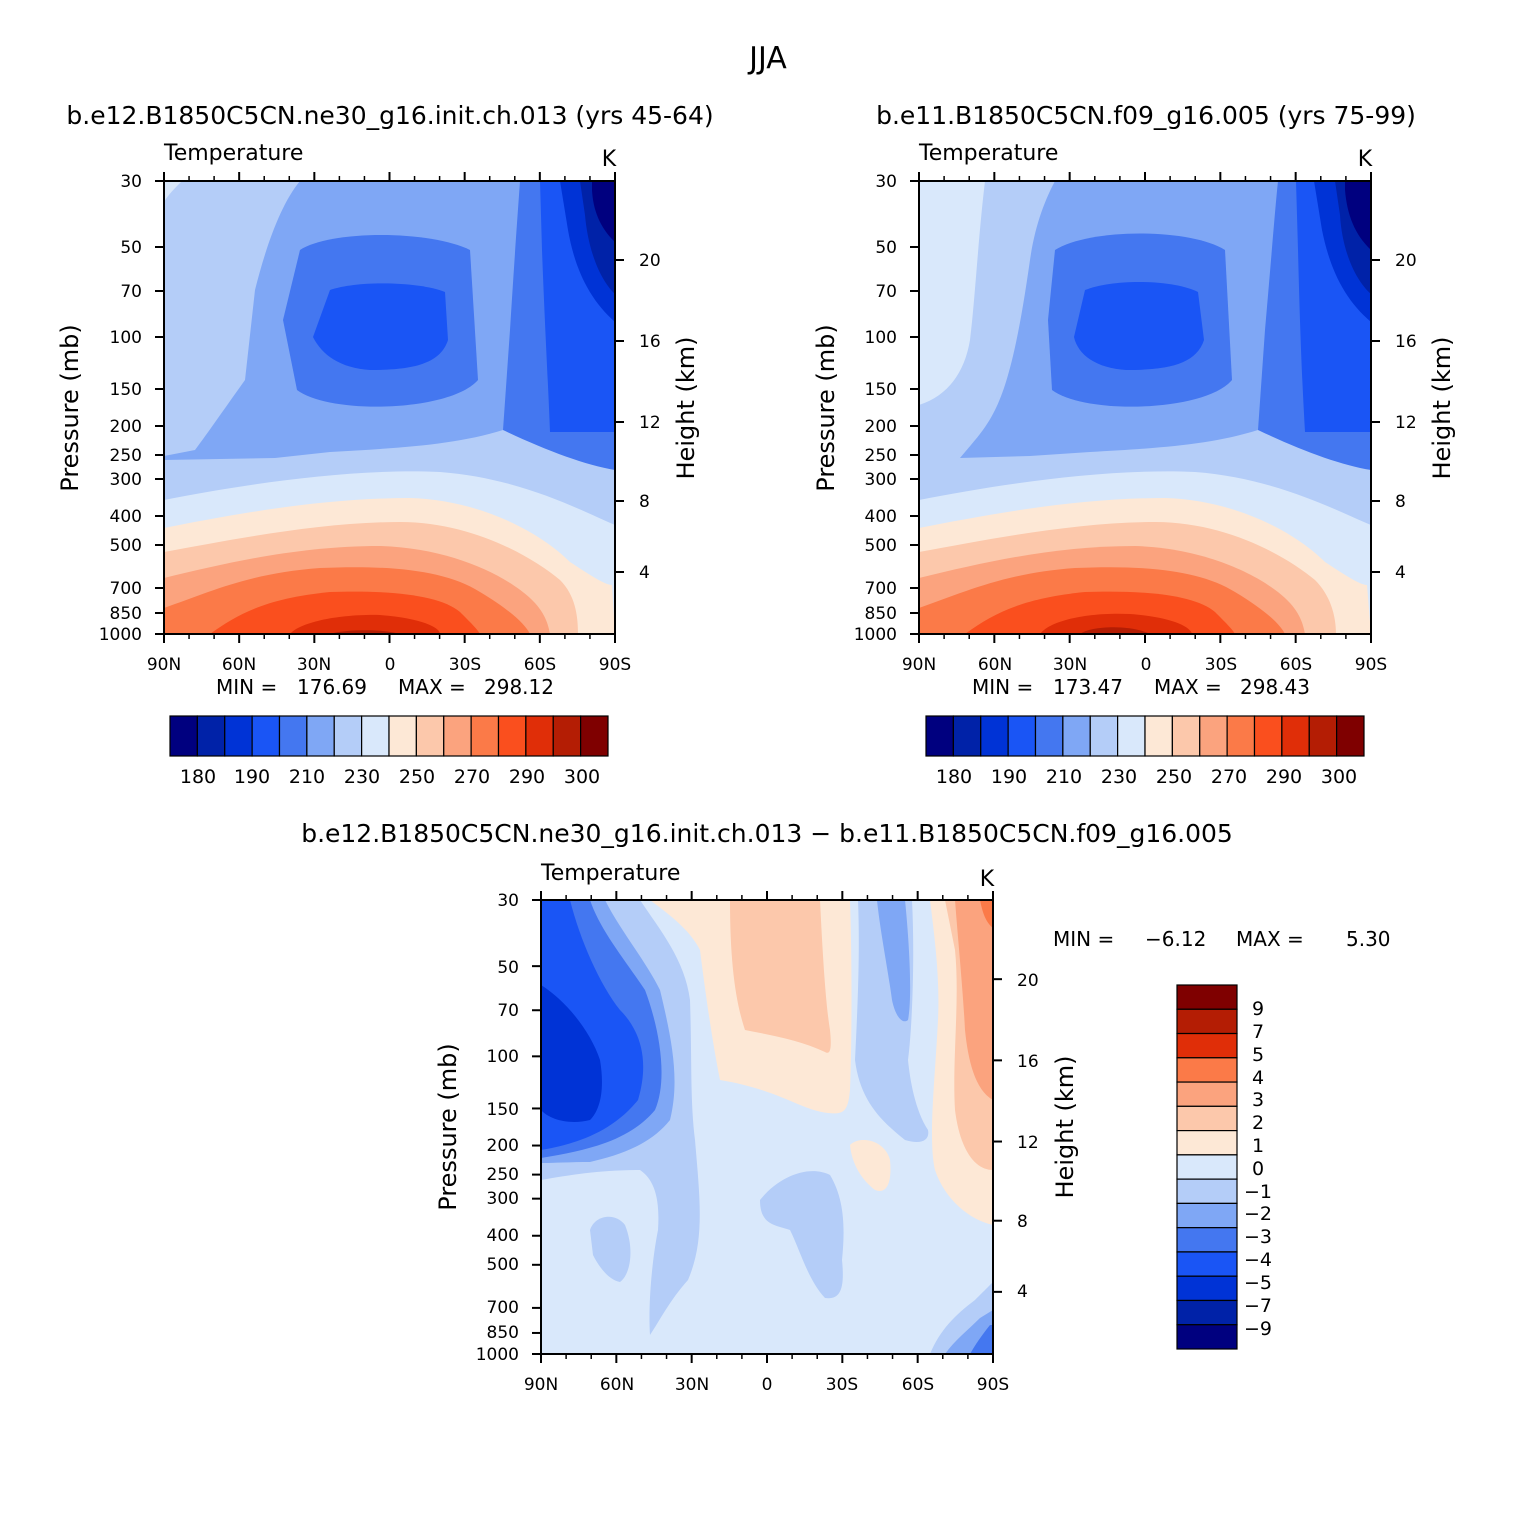 The height and width of the screenshot is (1538, 1536). What do you see at coordinates (1222, 939) in the screenshot?
I see `panel-3-stats: MIN = −6.12 MAX = 5.30` at bounding box center [1222, 939].